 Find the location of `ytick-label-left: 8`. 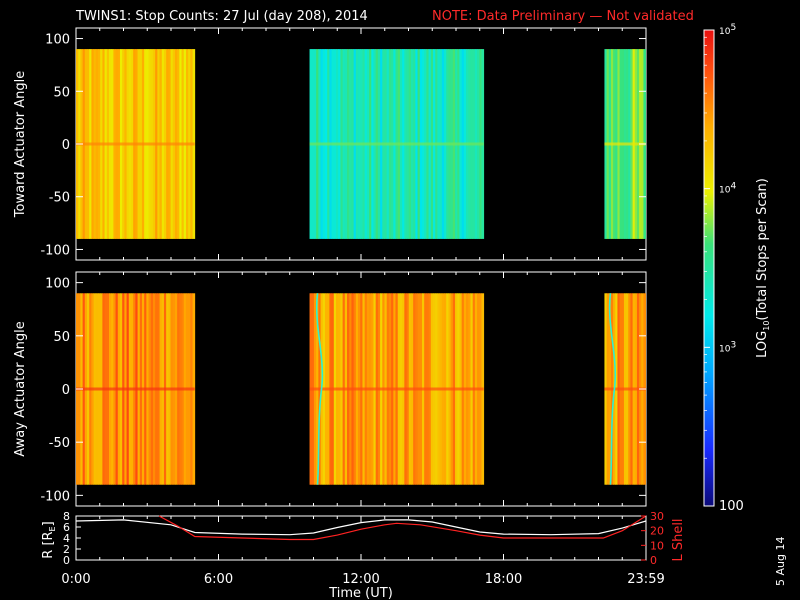

ytick-label-left: 8 is located at coordinates (66, 516).